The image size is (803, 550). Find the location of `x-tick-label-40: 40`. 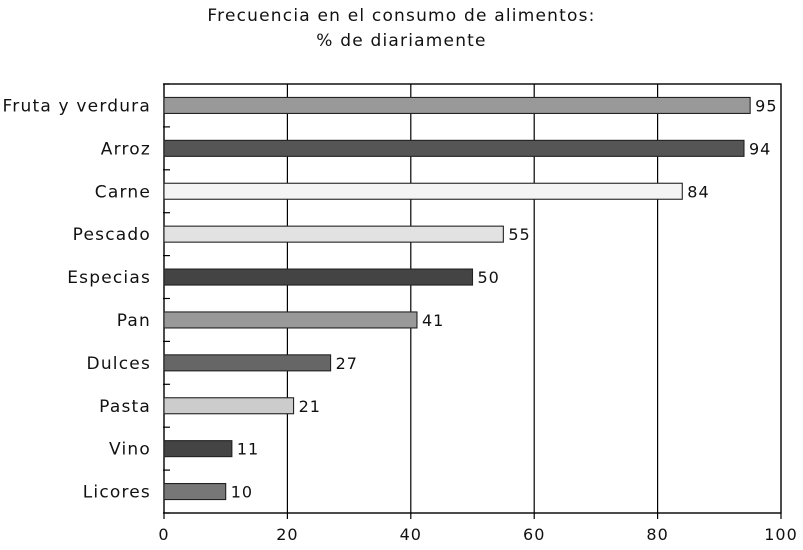

x-tick-label-40: 40 is located at coordinates (411, 534).